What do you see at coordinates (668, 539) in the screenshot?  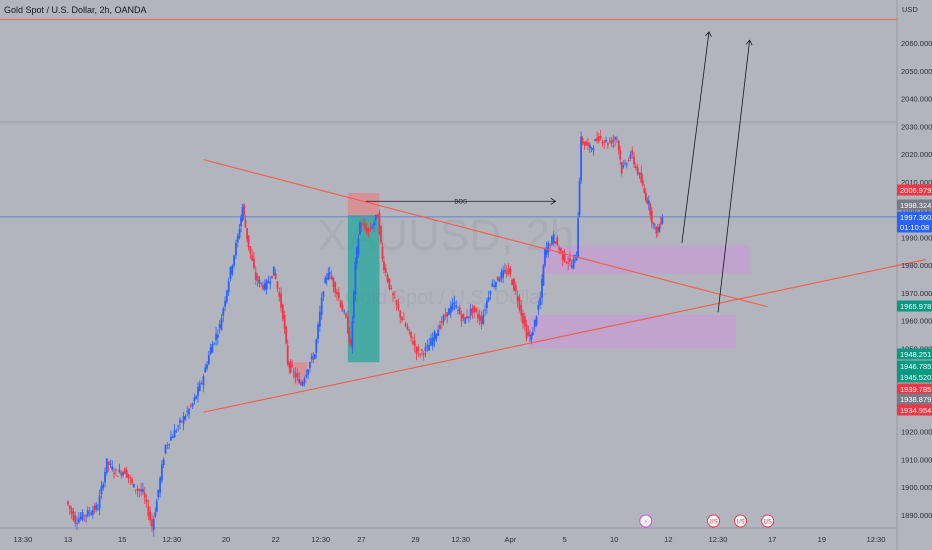 I see `time-tick-label: 12` at bounding box center [668, 539].